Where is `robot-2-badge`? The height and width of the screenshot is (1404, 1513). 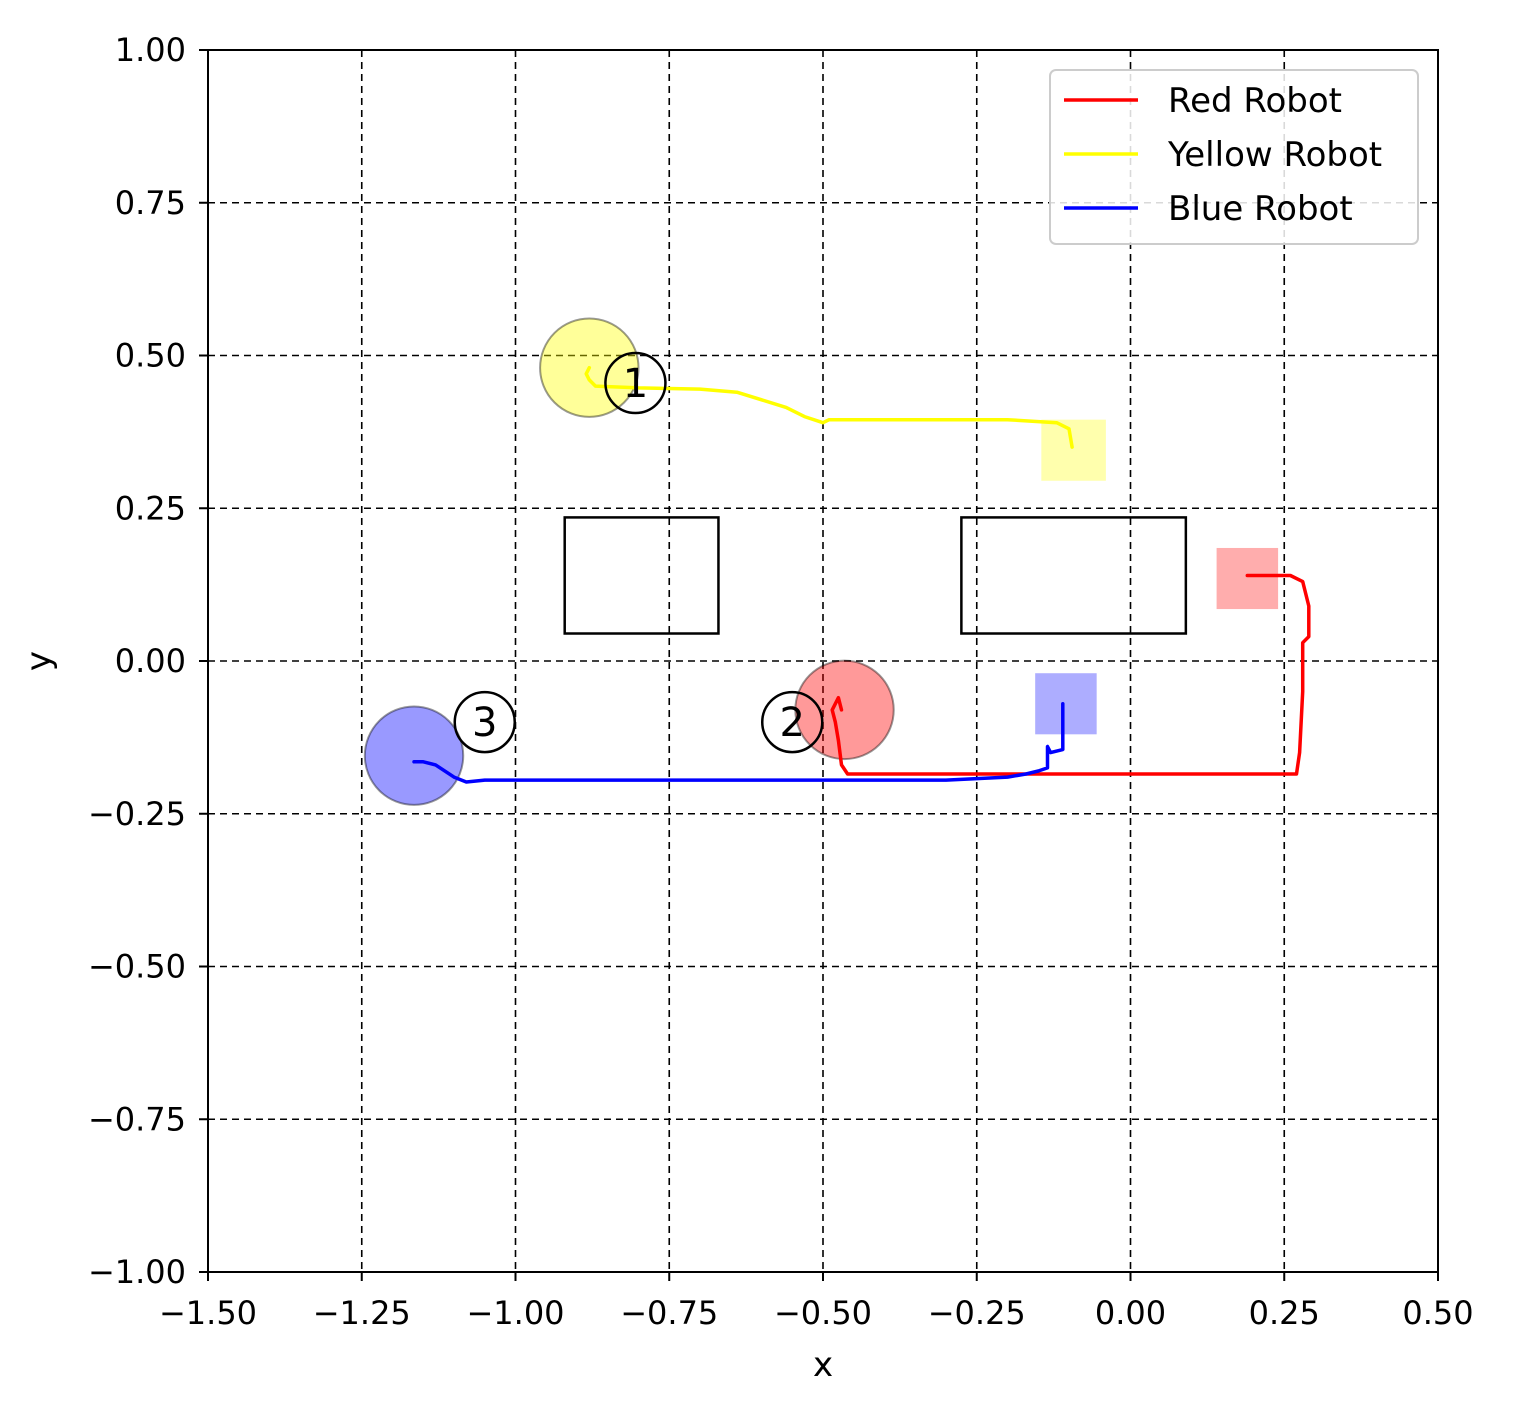
robot-2-badge is located at coordinates (792, 722).